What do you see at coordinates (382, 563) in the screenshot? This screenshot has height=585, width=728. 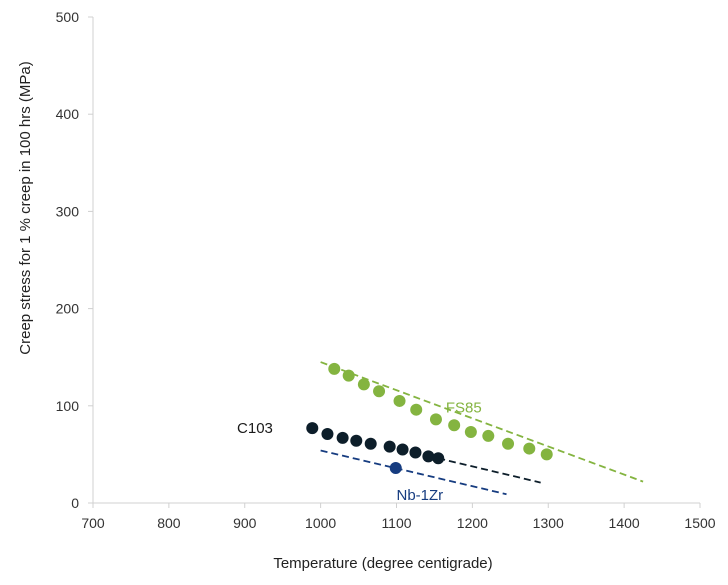 I see `x-axis-title: Temperature (degree centigrade)` at bounding box center [382, 563].